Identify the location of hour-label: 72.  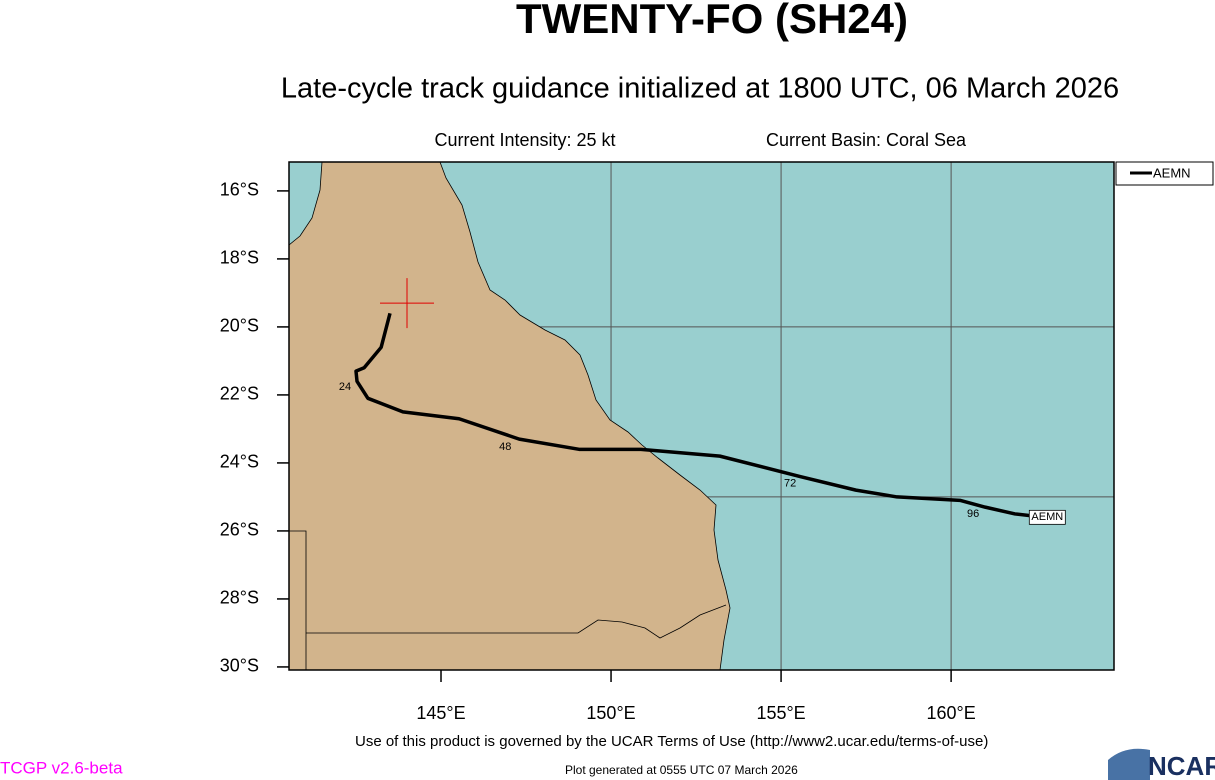
(790, 483).